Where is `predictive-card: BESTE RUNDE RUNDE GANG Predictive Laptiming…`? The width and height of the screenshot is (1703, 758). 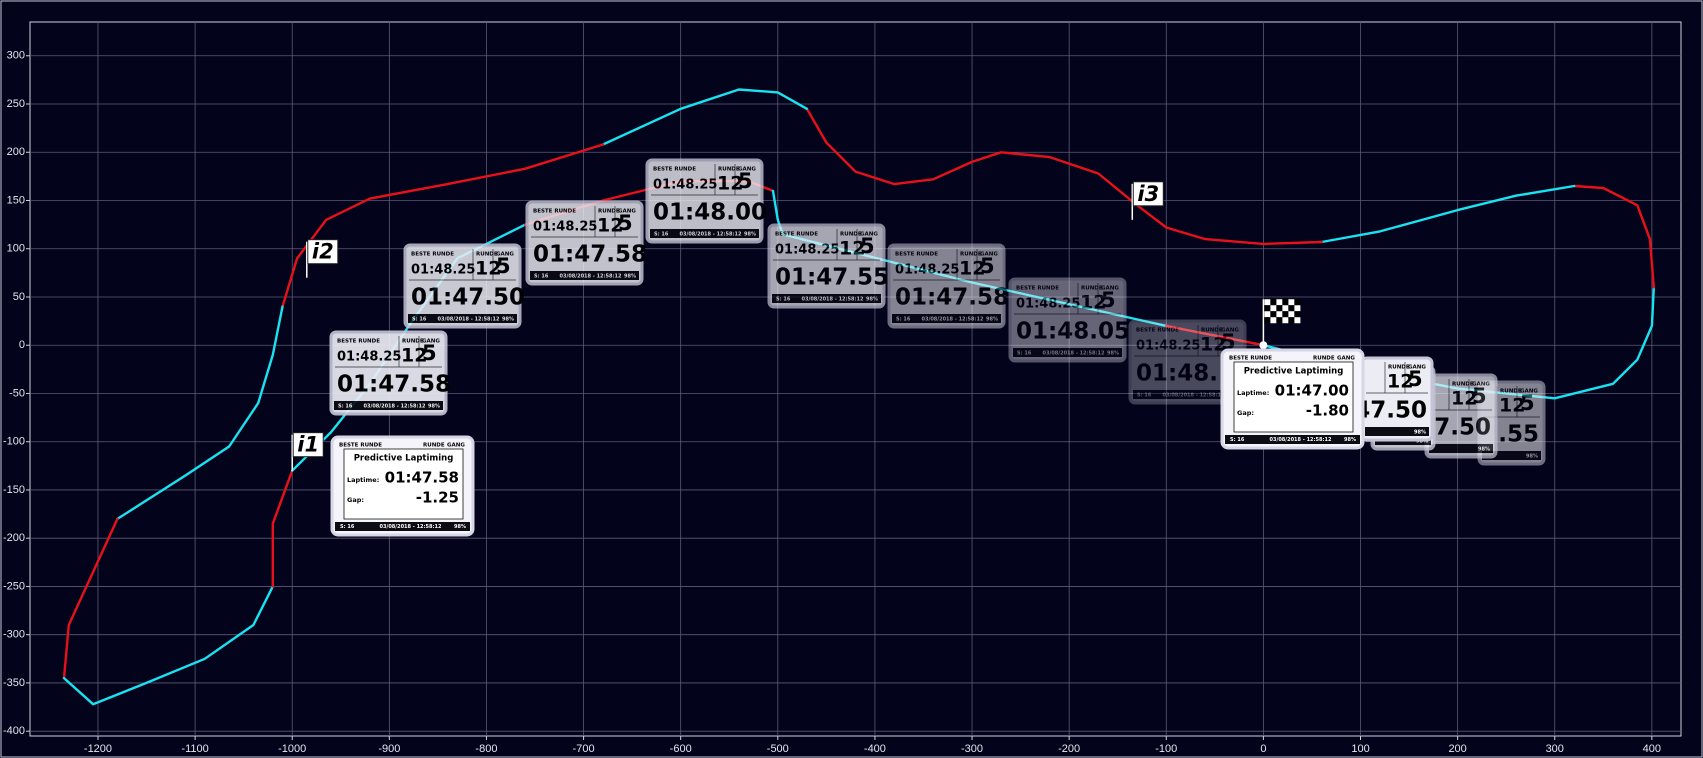
predictive-card: BESTE RUNDE RUNDE GANG Predictive Laptiming… is located at coordinates (1292, 399).